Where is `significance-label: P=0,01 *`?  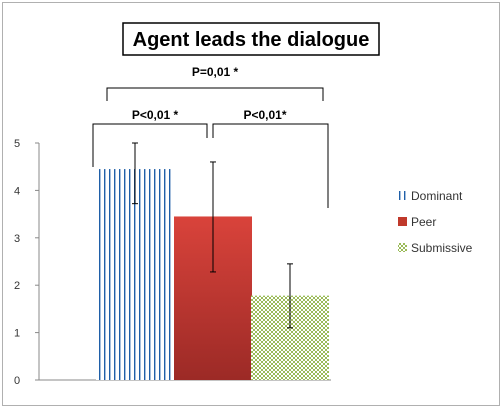 significance-label: P=0,01 * is located at coordinates (215, 72).